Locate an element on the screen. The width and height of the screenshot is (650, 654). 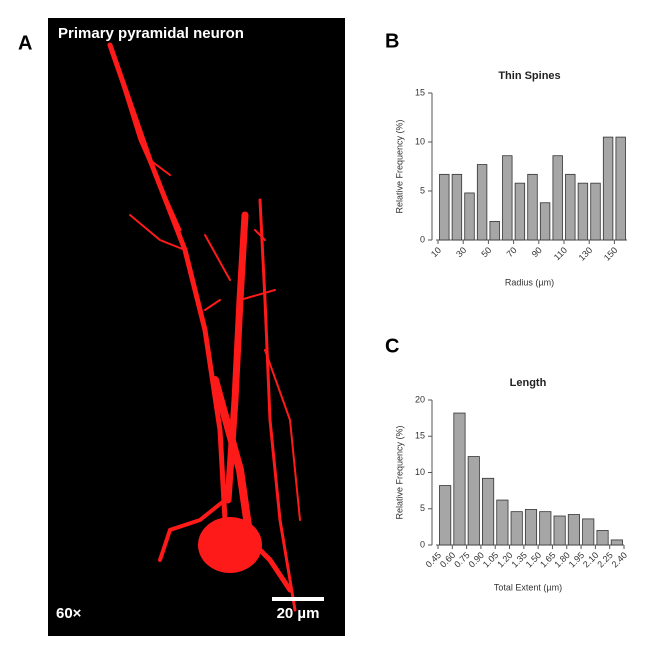
x-tick-label: 50 is located at coordinates (486, 252).